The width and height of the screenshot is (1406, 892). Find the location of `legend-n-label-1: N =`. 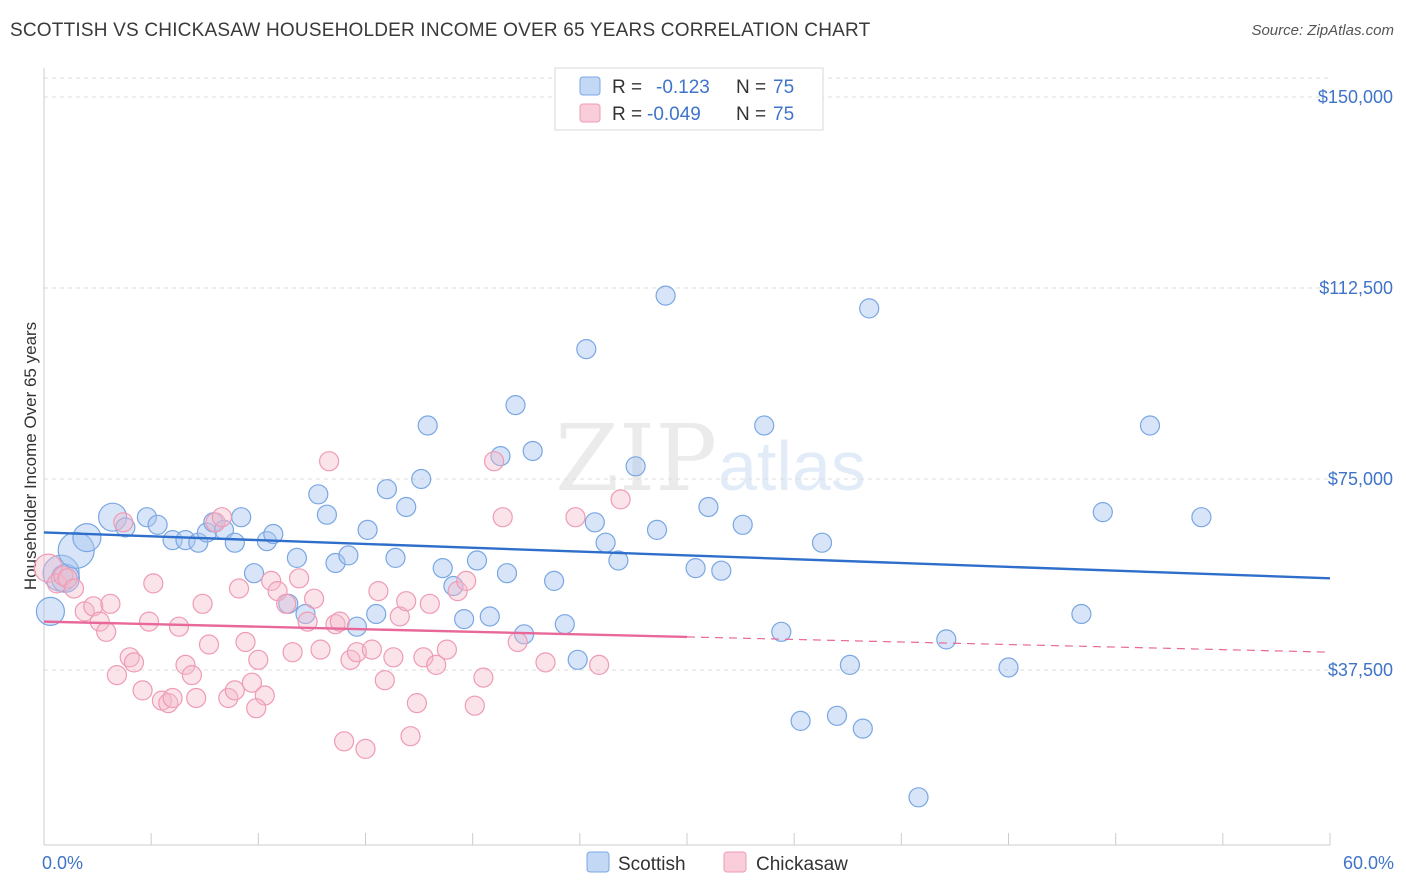

legend-n-label-1: N = is located at coordinates (751, 87).